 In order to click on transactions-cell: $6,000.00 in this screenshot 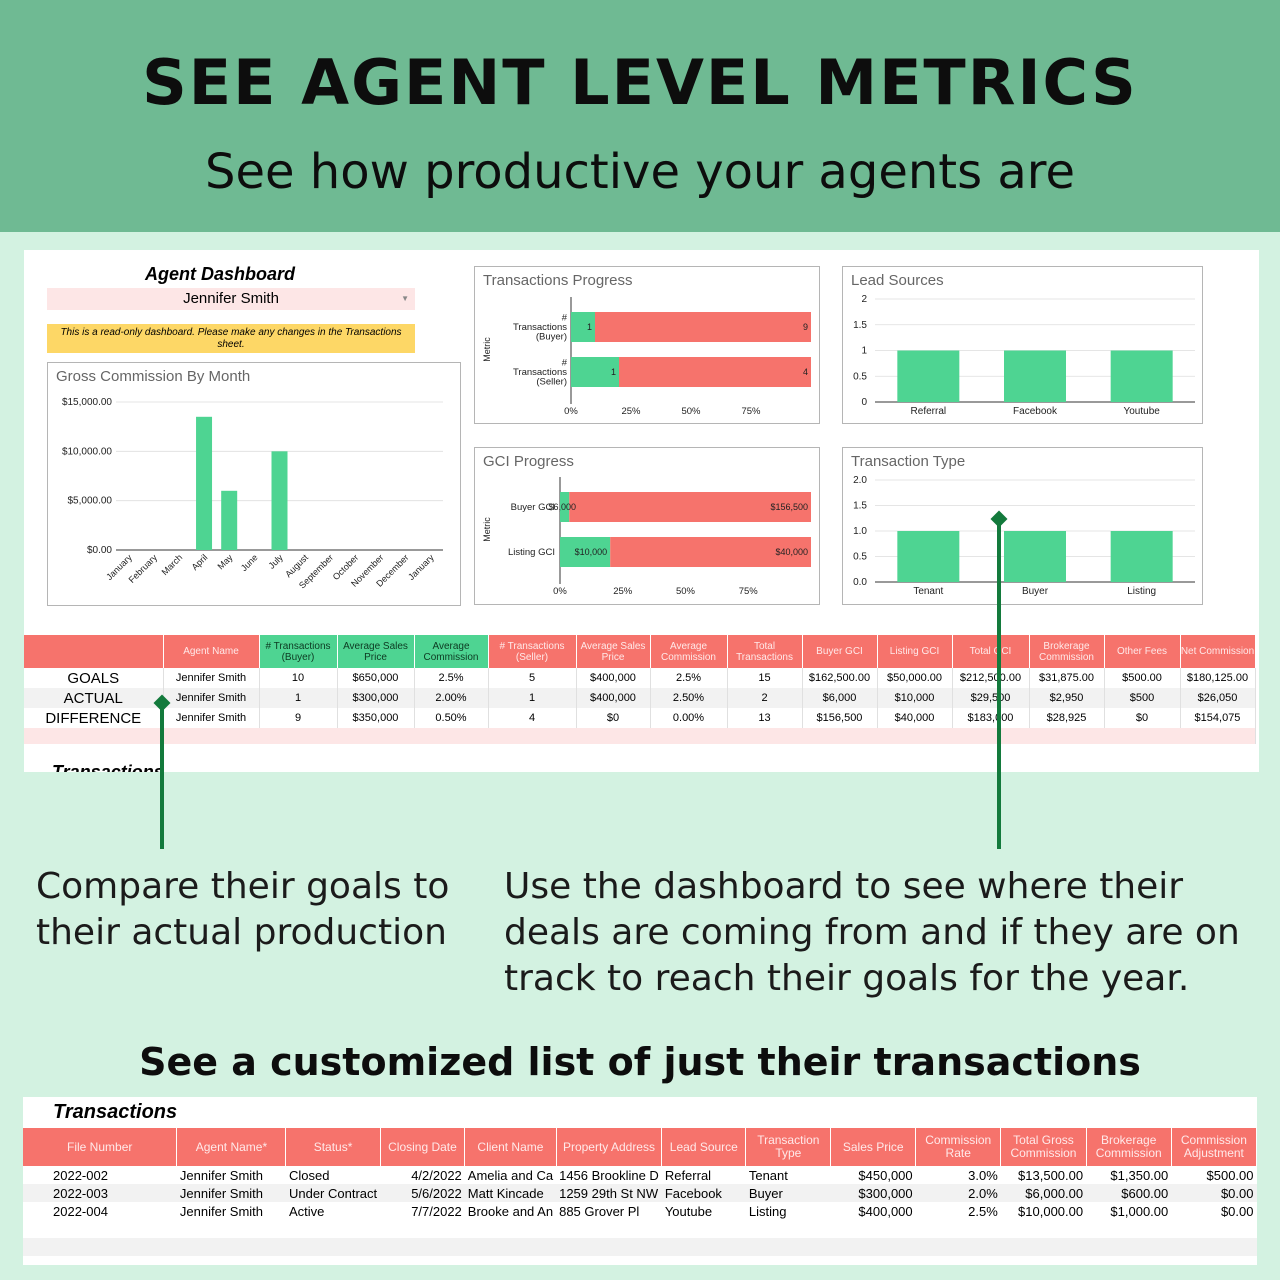, I will do `click(1043, 1193)`.